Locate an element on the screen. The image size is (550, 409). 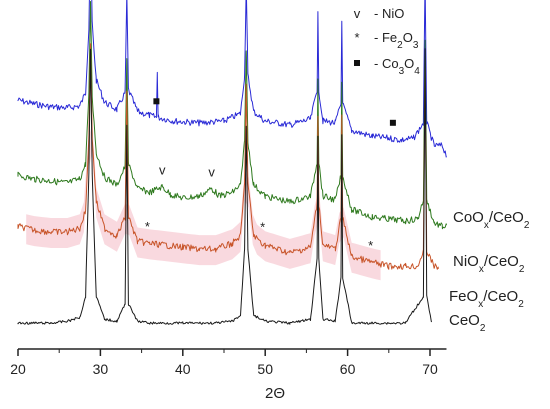
legend-v-symbol: v is located at coordinates (357, 13).